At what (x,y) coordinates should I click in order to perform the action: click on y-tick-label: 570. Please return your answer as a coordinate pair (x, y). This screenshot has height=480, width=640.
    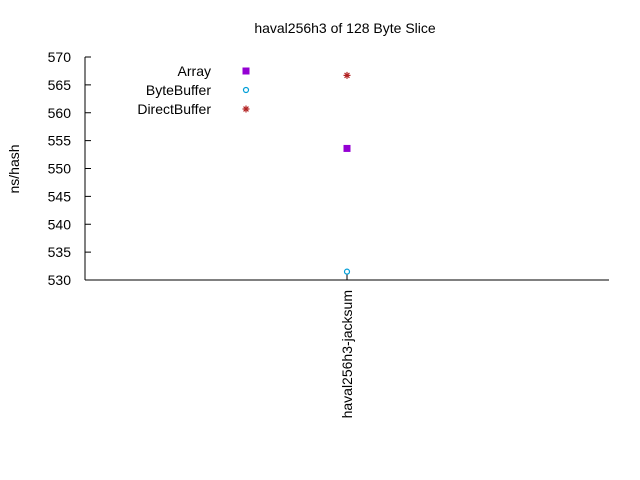
    Looking at the image, I should click on (60, 57).